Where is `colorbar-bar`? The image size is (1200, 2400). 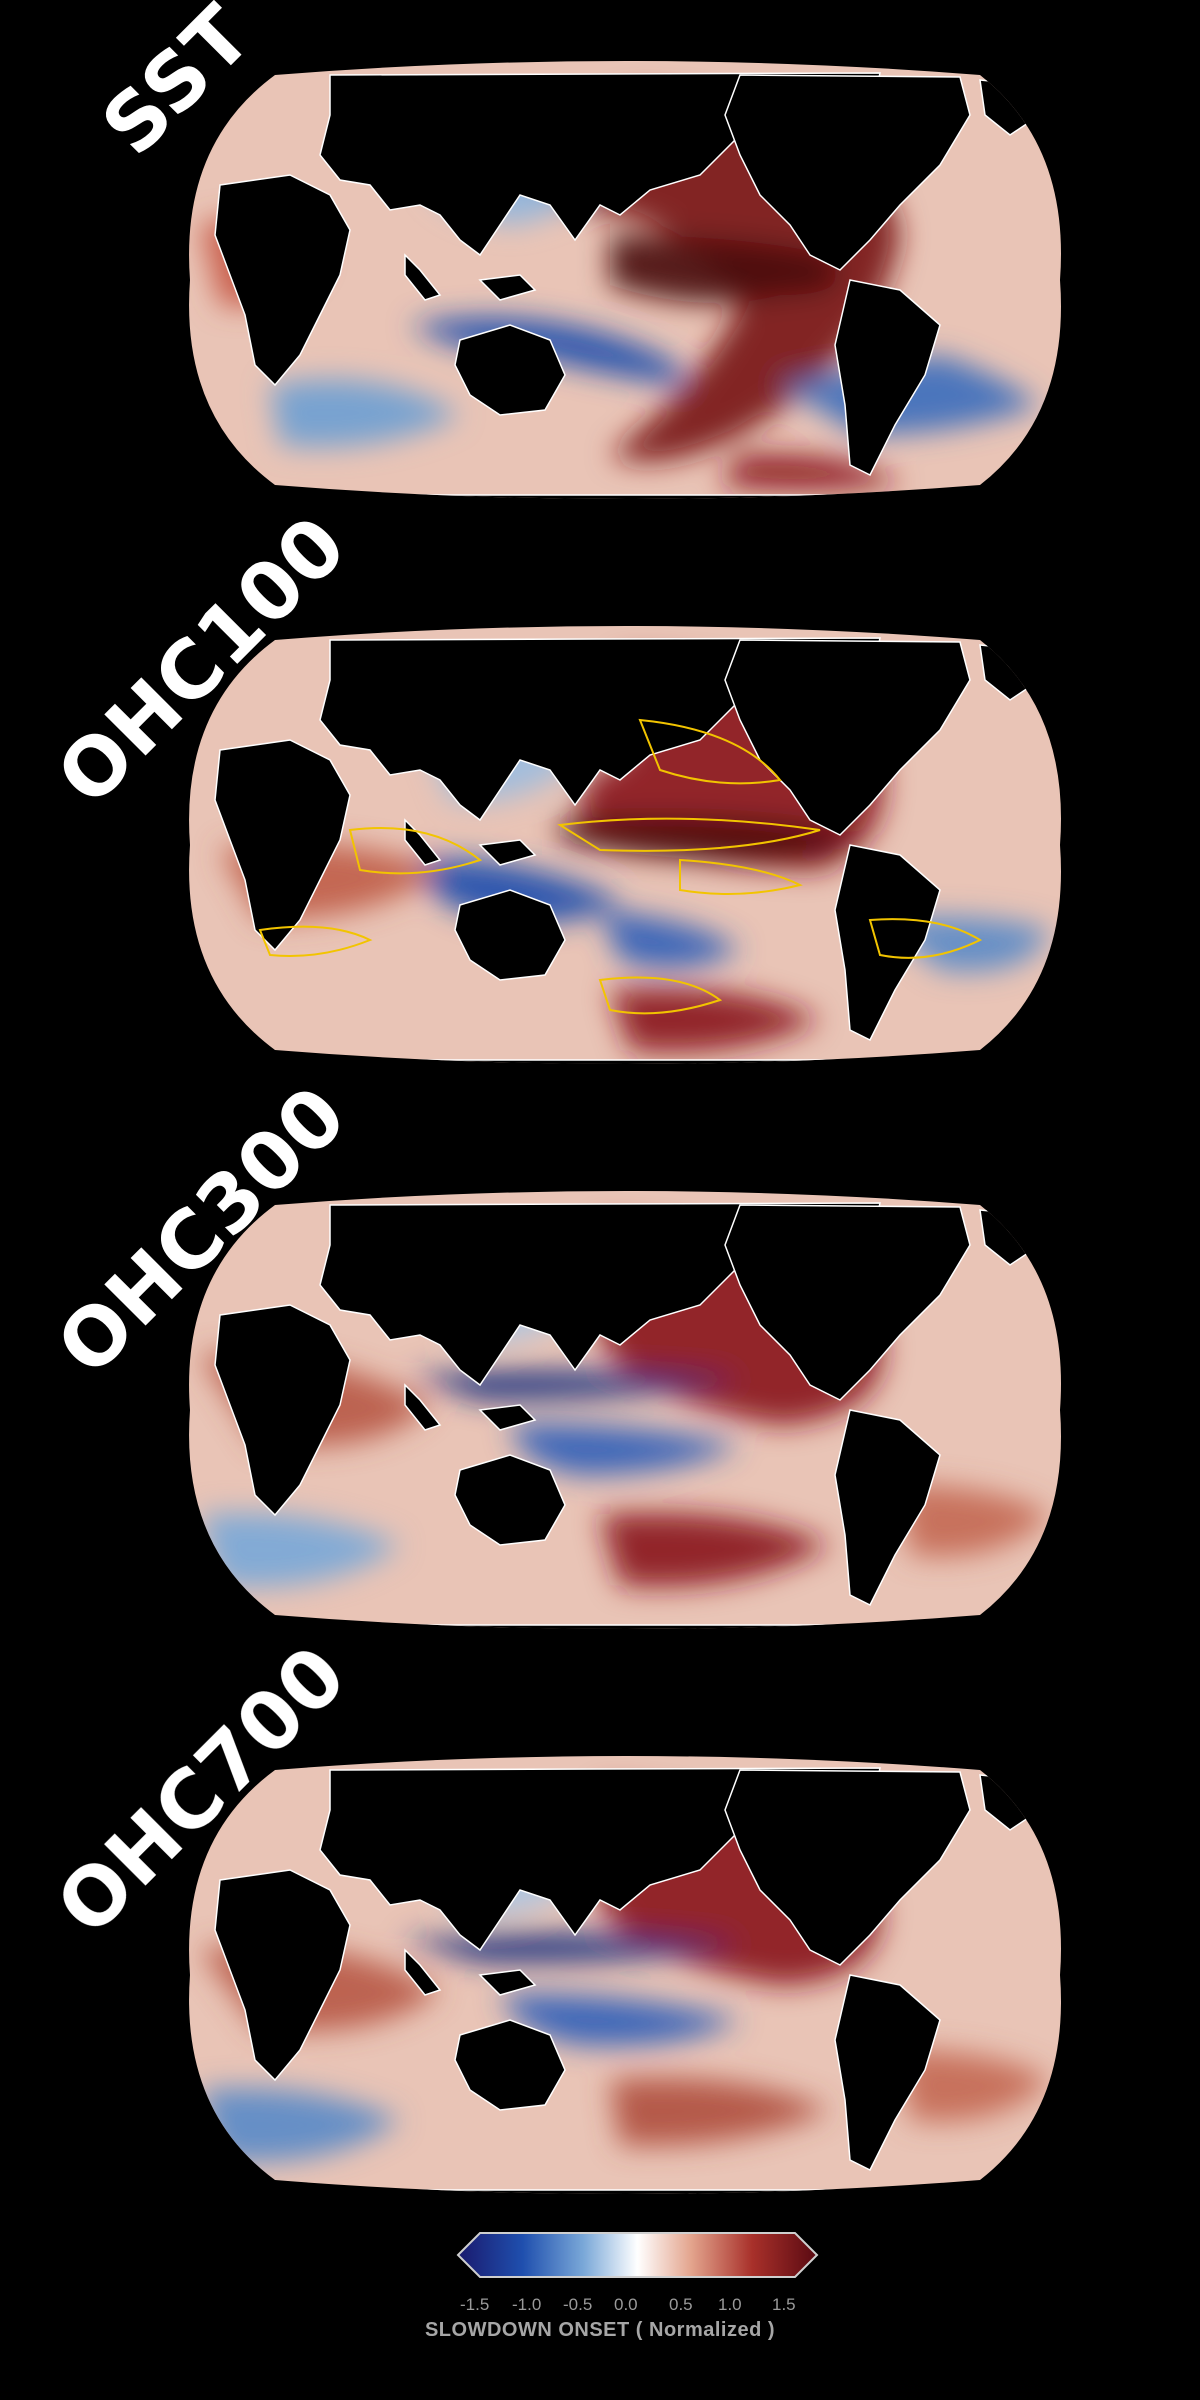 colorbar-bar is located at coordinates (637, 2255).